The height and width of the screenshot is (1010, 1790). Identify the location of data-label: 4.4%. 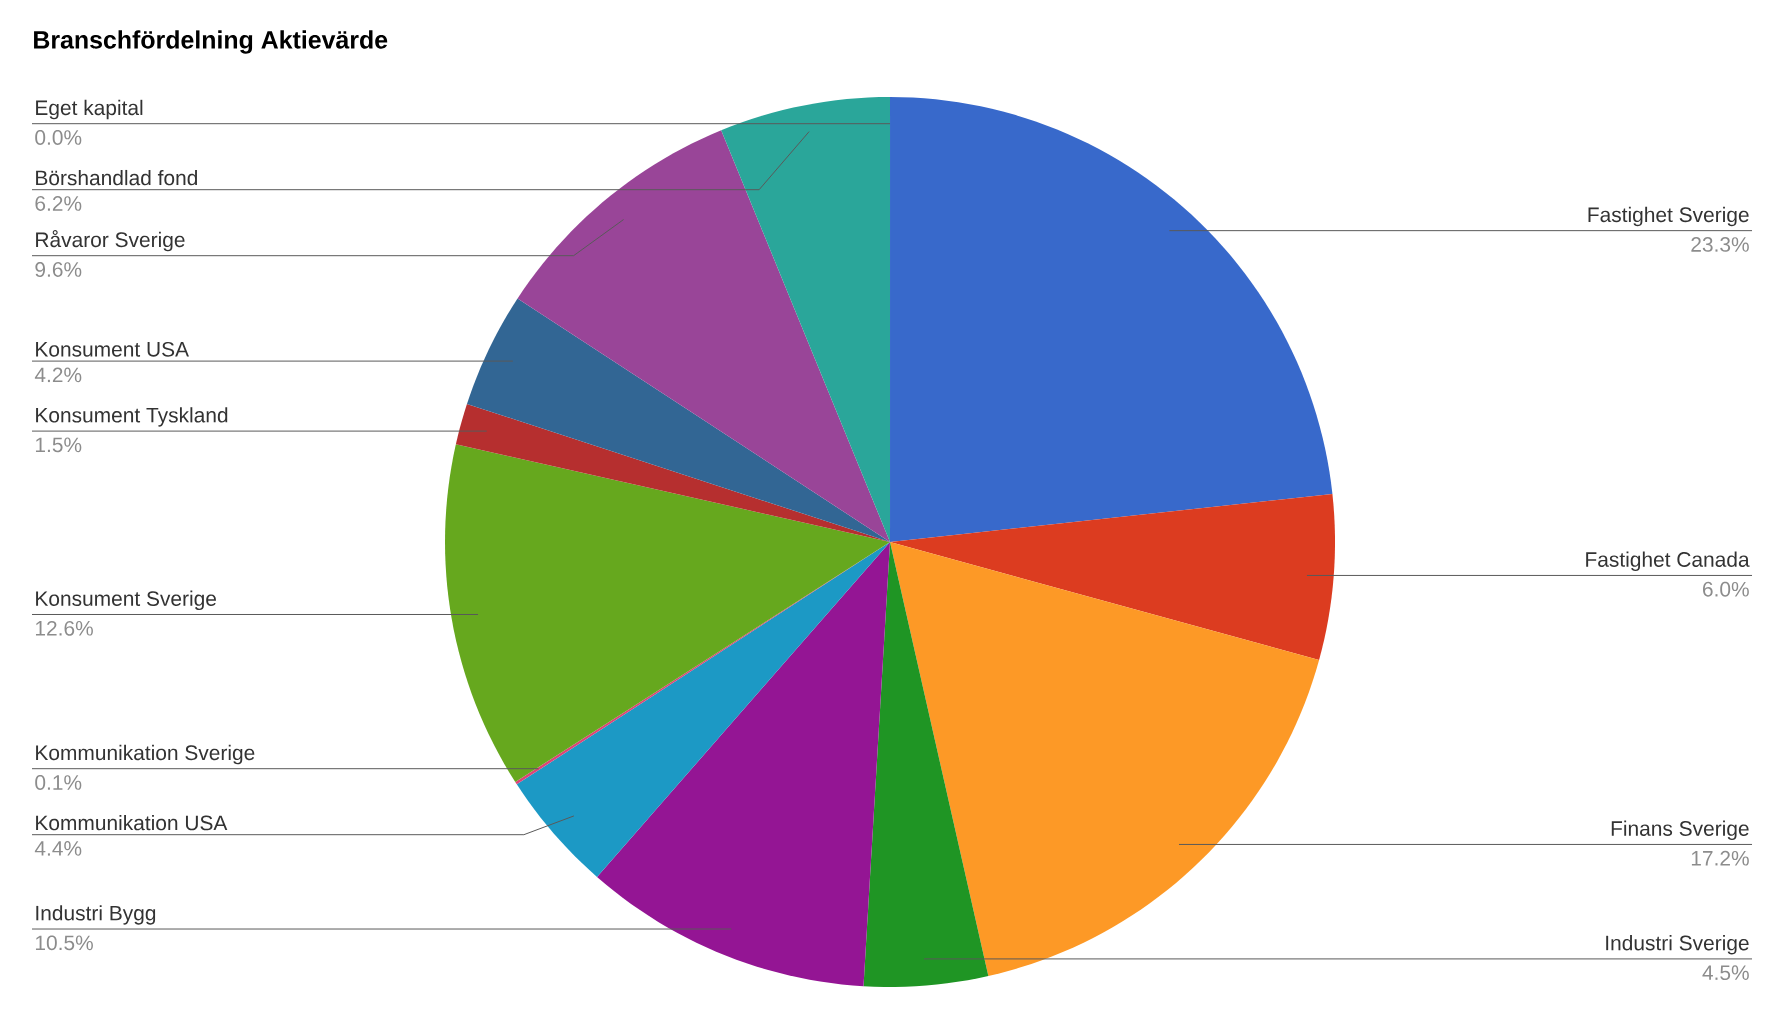
(58, 848).